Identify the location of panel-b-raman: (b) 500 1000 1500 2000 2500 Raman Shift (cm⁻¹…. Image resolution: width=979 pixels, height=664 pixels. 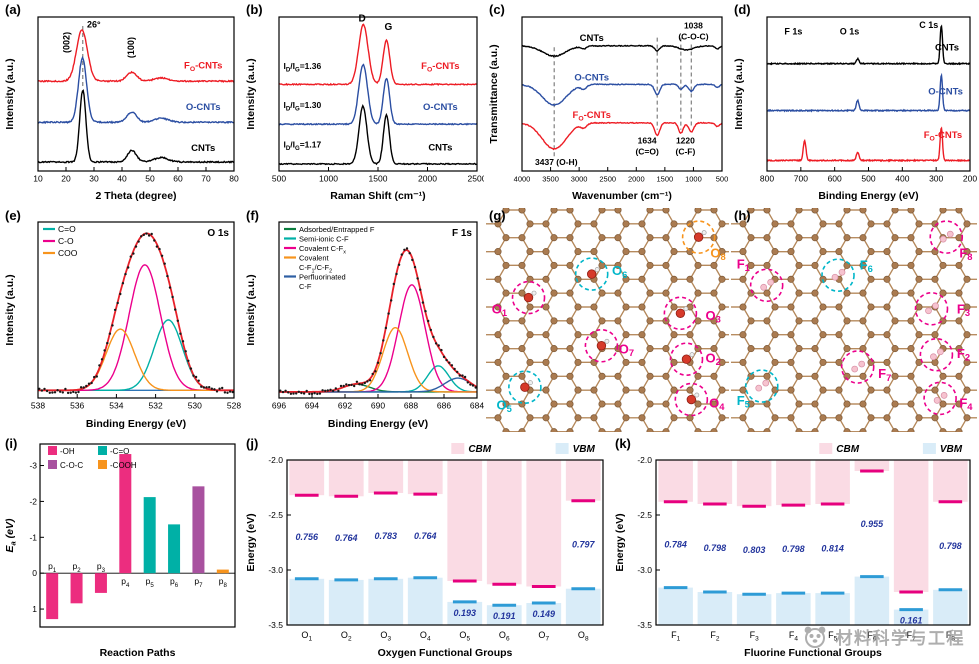
(363, 103).